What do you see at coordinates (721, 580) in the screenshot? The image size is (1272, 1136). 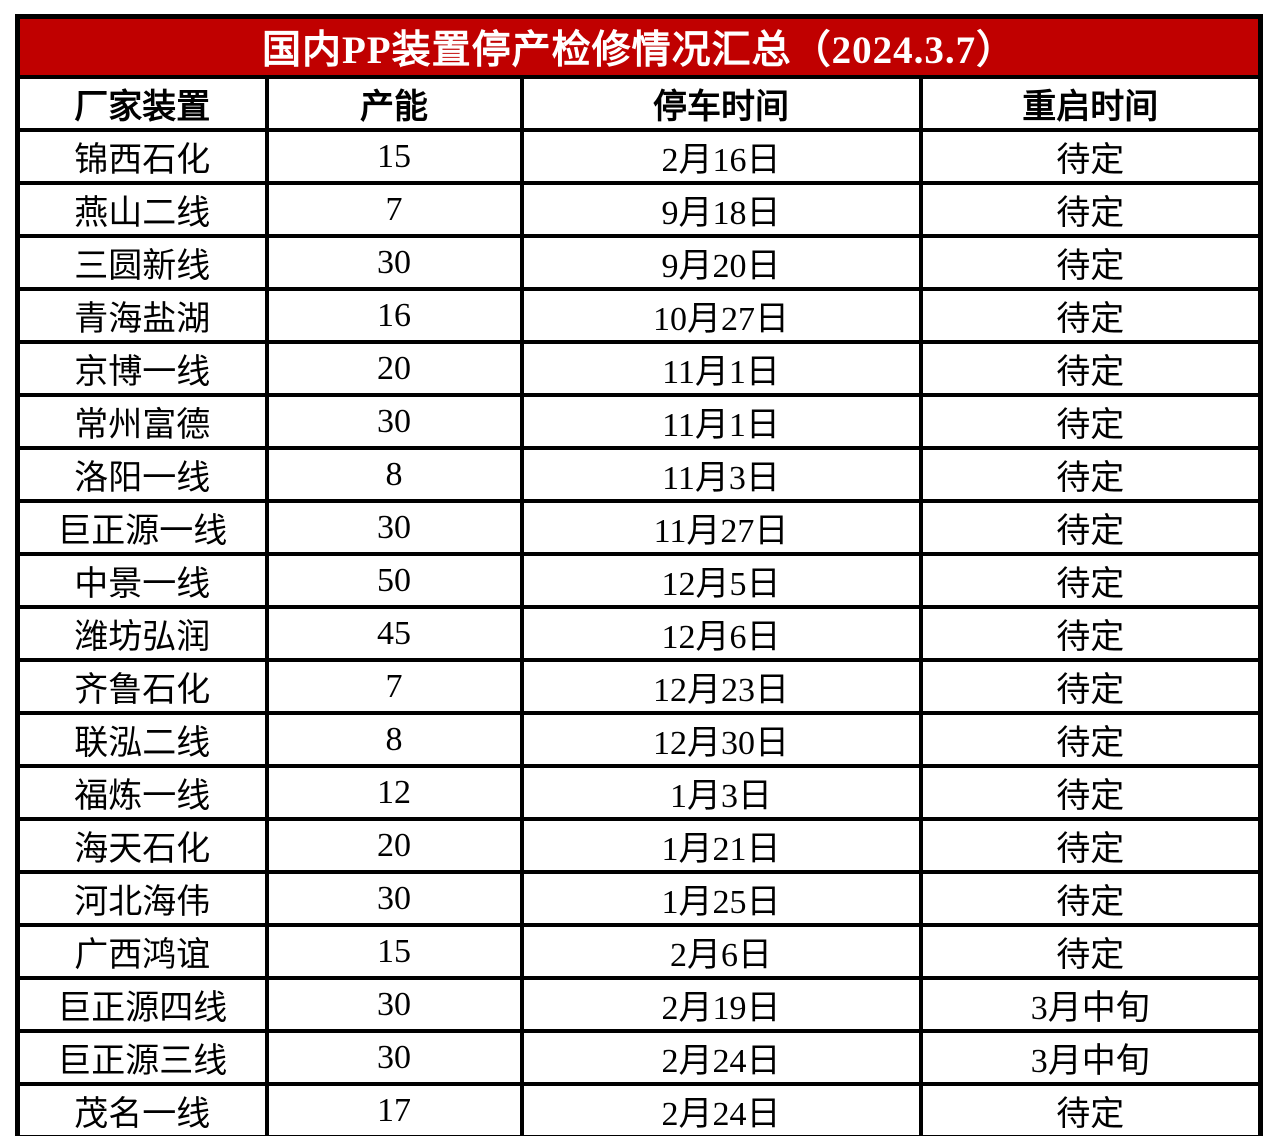 I see `stop-date-cell: 12月5日` at bounding box center [721, 580].